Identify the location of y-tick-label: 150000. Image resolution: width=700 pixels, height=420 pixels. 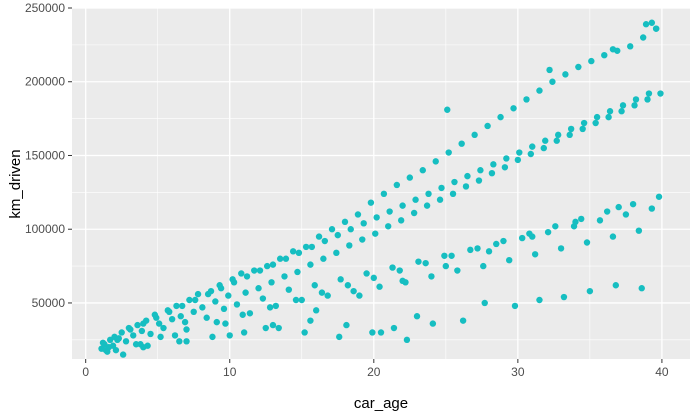
(45, 155).